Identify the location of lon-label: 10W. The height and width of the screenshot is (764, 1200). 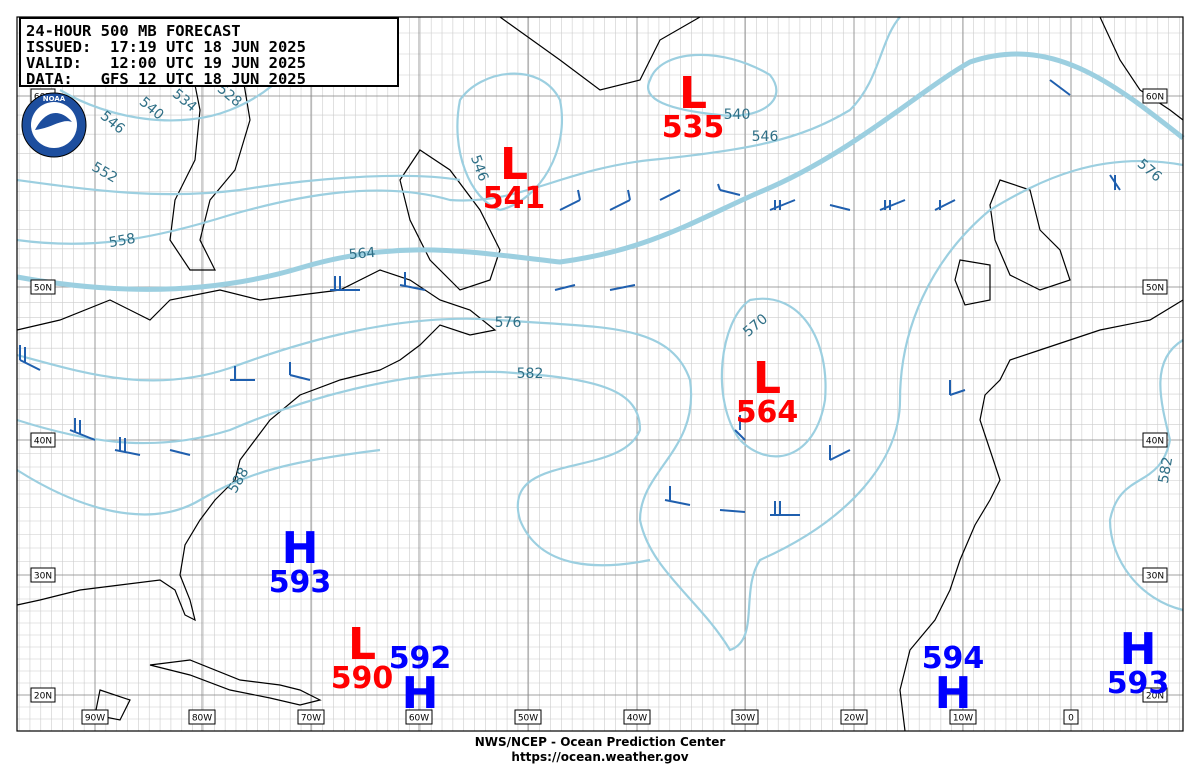
(963, 719).